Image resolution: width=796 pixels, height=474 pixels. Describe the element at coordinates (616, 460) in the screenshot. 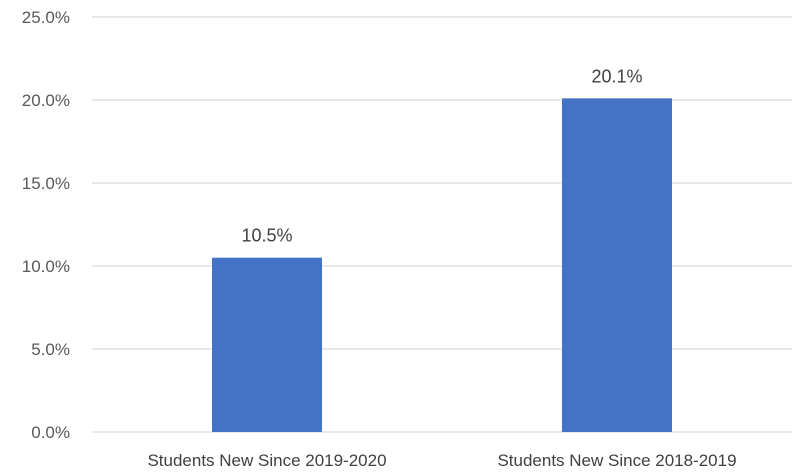

I see `x-category-label: Students New Since 2018-2019` at that location.